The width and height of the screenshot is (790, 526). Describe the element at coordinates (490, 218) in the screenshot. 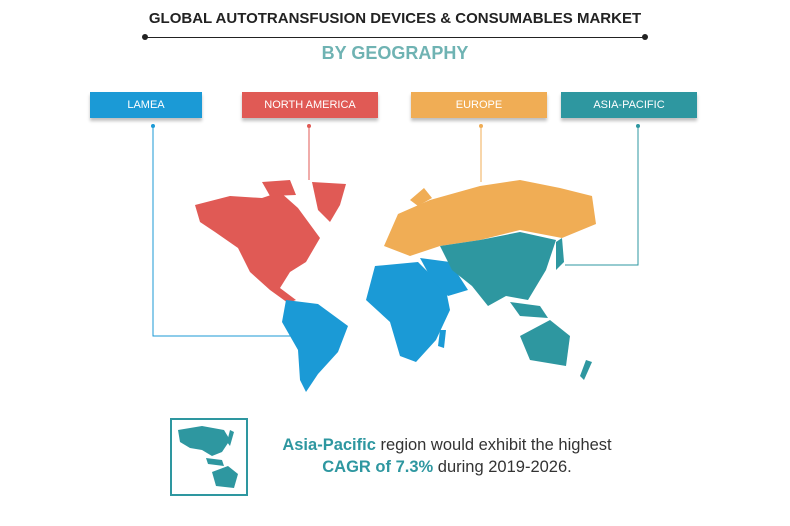

I see `europe-shape` at that location.